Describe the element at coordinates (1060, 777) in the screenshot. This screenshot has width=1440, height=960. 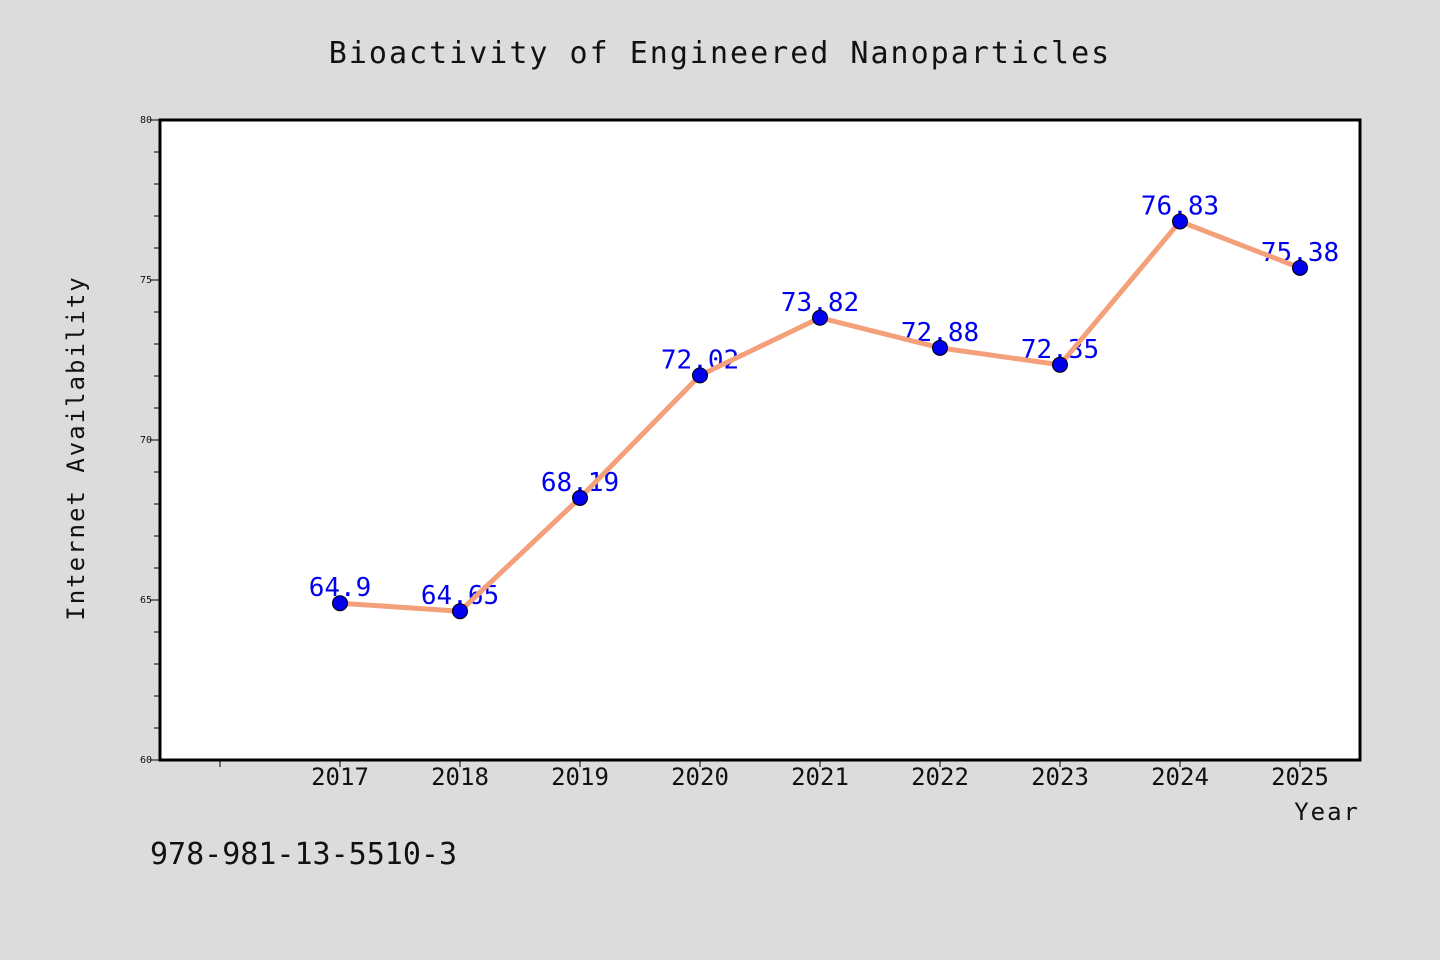
I see `x-tick-label: 2023` at that location.